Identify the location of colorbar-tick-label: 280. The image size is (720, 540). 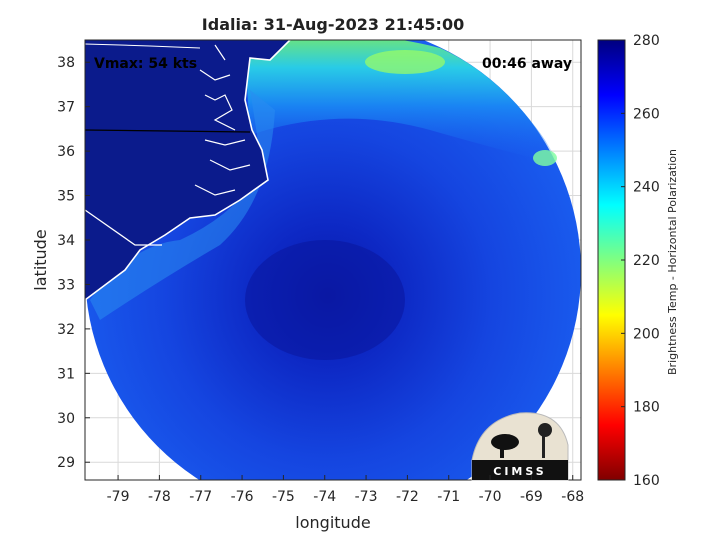
(646, 41).